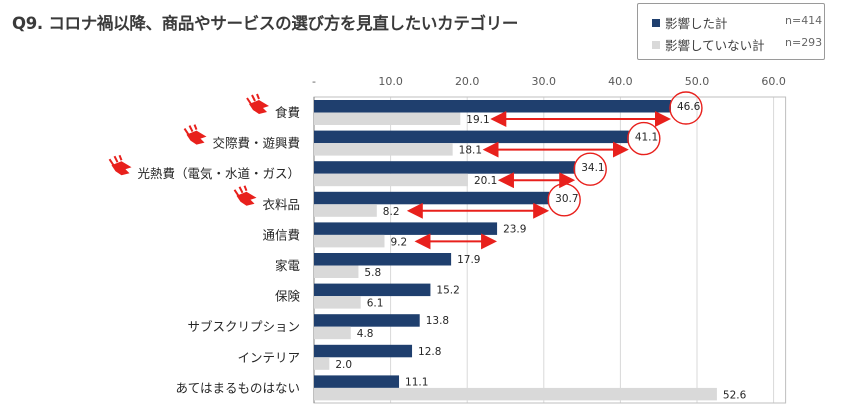 The image size is (868, 418). What do you see at coordinates (314, 81) in the screenshot?
I see `x-tick-label: -` at bounding box center [314, 81].